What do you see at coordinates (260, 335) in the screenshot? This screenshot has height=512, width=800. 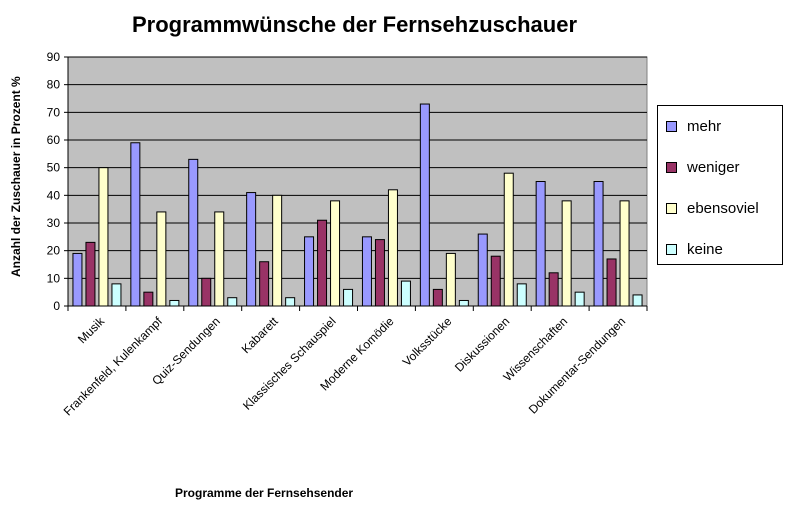 I see `x-tick-label: Kabarett` at bounding box center [260, 335].